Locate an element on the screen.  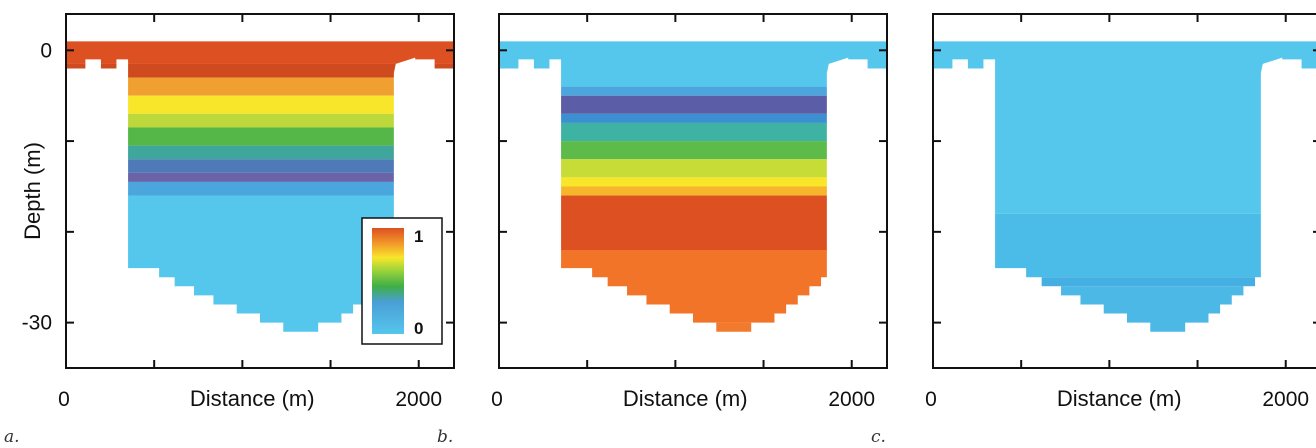
colorbar-max-label: 1 is located at coordinates (418, 236).